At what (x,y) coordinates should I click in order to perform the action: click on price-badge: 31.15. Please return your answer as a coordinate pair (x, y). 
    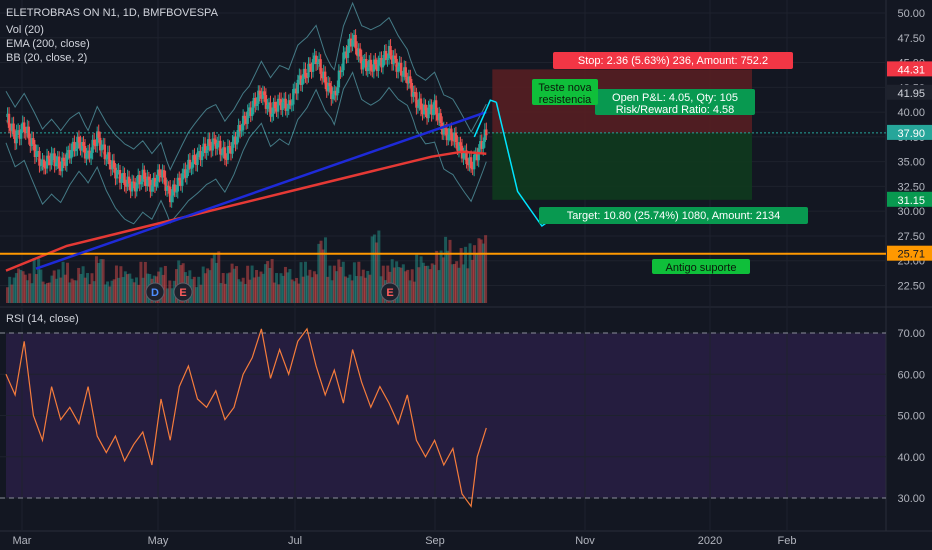
    Looking at the image, I should click on (909, 199).